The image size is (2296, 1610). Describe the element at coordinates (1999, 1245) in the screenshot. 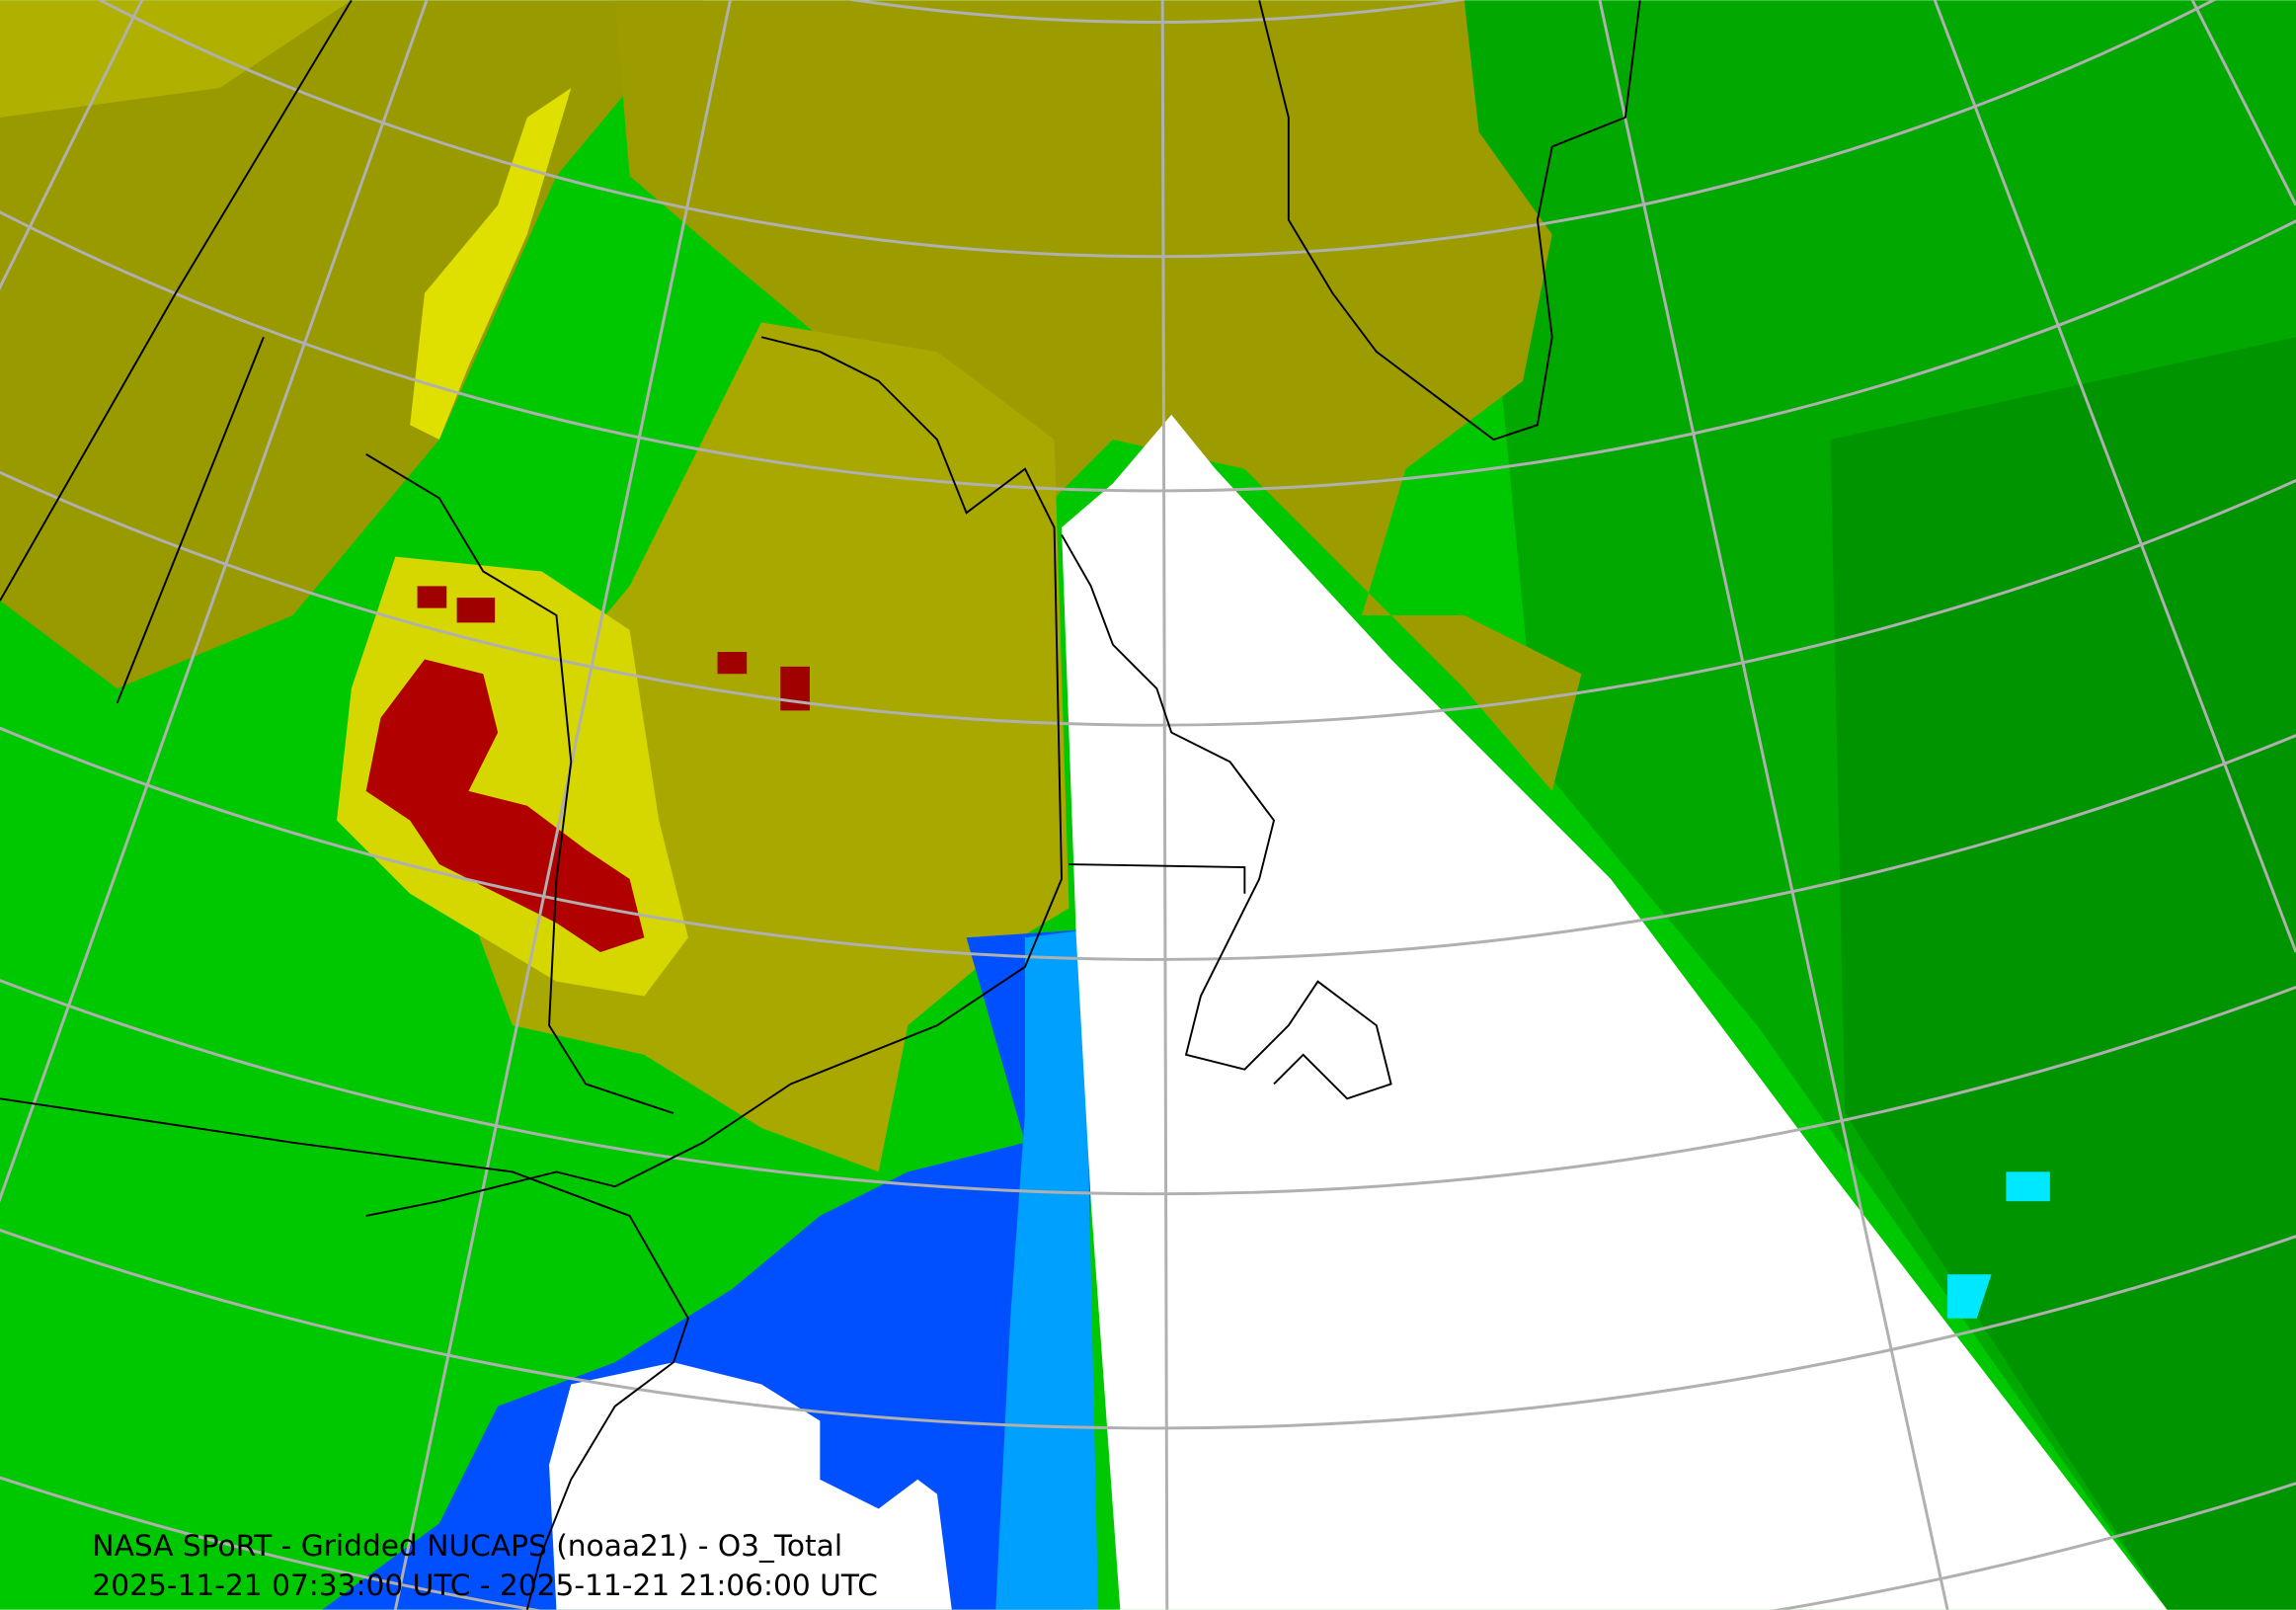

I see `field-cyan-spots` at that location.